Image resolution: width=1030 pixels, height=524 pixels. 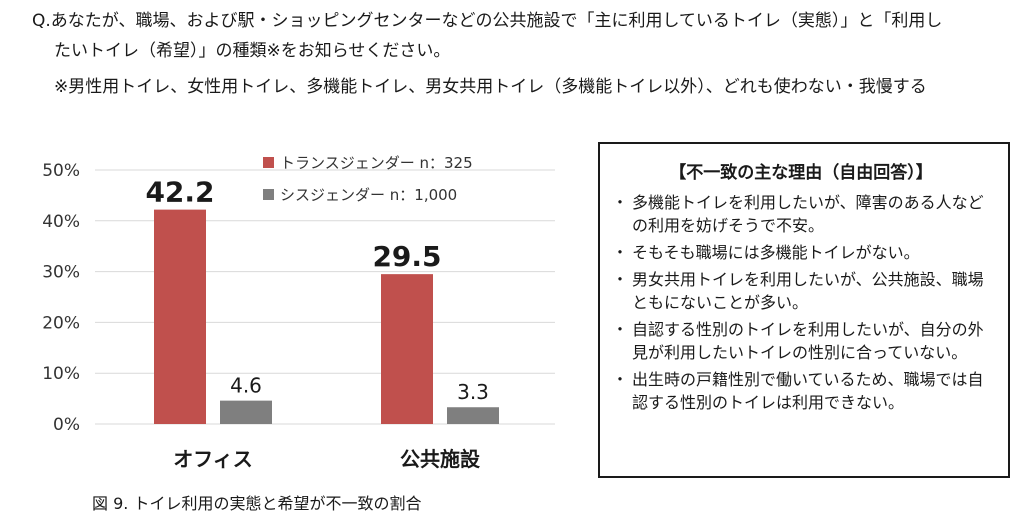 I want to click on reasons-title: 【不一致の主な理由（自由回答）】, so click(x=801, y=173).